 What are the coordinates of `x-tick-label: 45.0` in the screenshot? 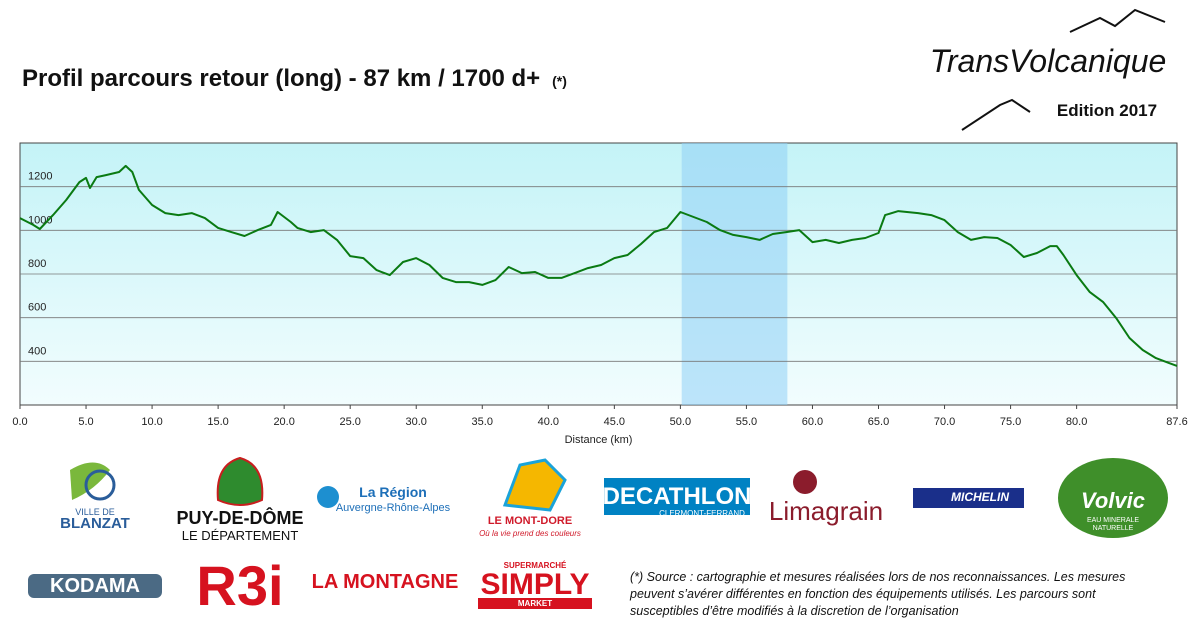 It's located at (614, 422).